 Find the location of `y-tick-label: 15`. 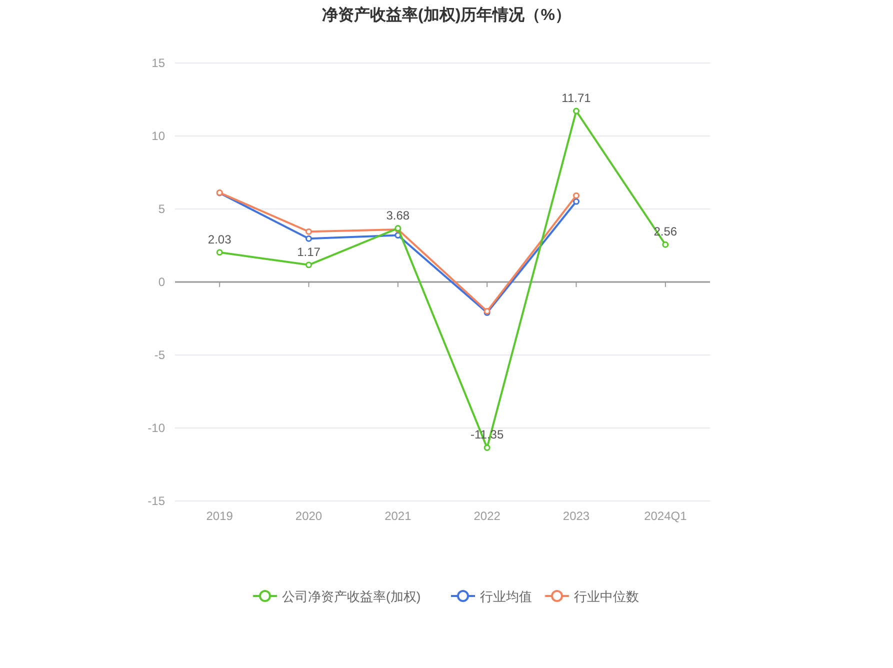

y-tick-label: 15 is located at coordinates (159, 63).